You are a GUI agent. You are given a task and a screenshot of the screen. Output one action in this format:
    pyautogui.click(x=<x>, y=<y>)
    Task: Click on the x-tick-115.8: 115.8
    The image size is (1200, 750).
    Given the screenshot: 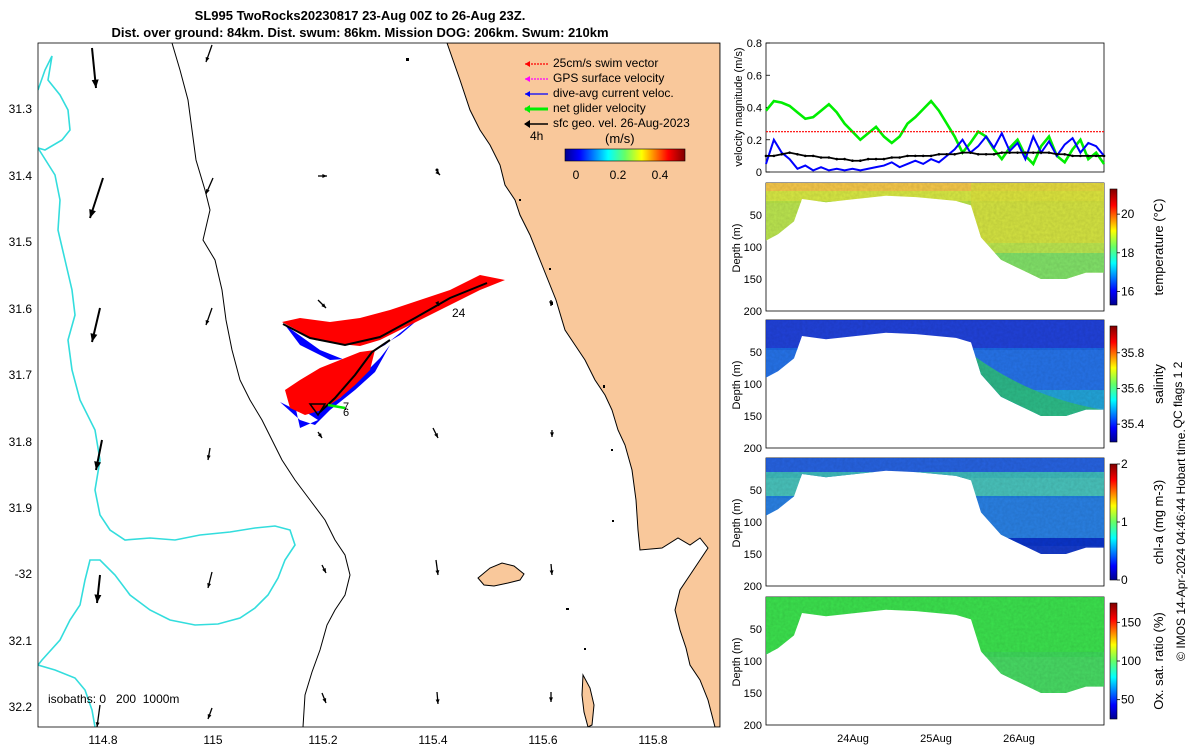 What is the action you would take?
    pyautogui.click(x=652, y=740)
    